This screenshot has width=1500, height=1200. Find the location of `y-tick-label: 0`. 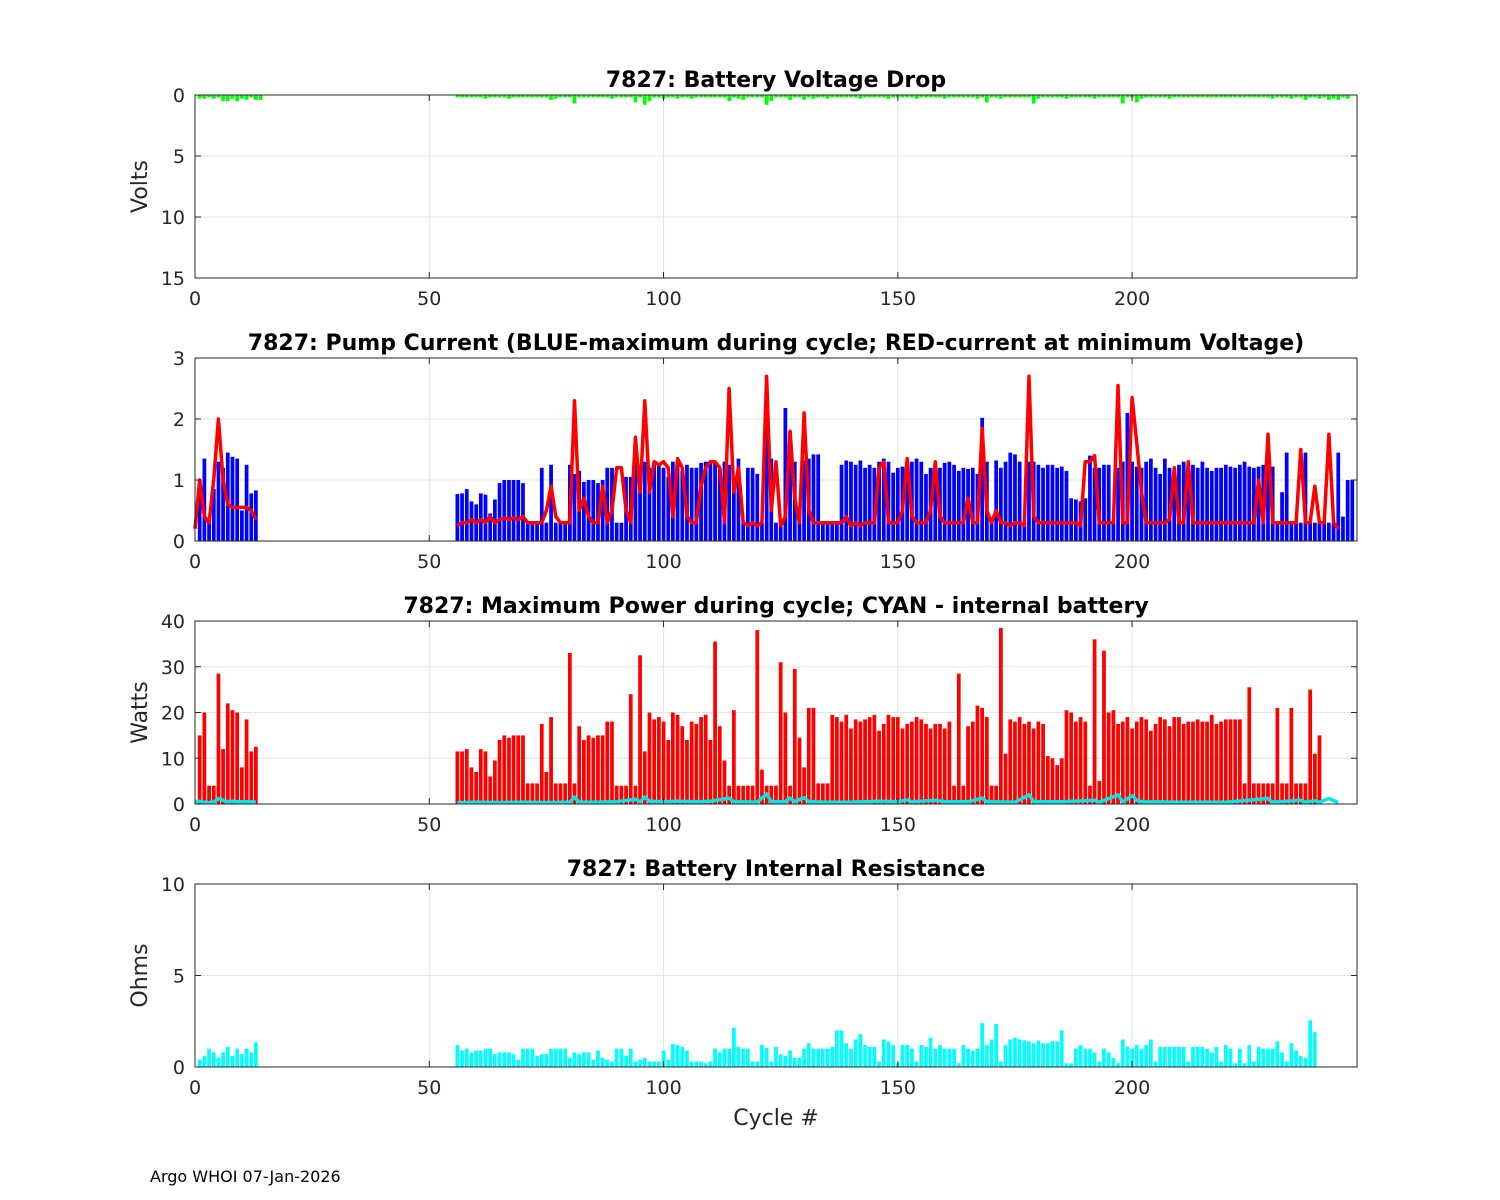

y-tick-label: 0 is located at coordinates (179, 542).